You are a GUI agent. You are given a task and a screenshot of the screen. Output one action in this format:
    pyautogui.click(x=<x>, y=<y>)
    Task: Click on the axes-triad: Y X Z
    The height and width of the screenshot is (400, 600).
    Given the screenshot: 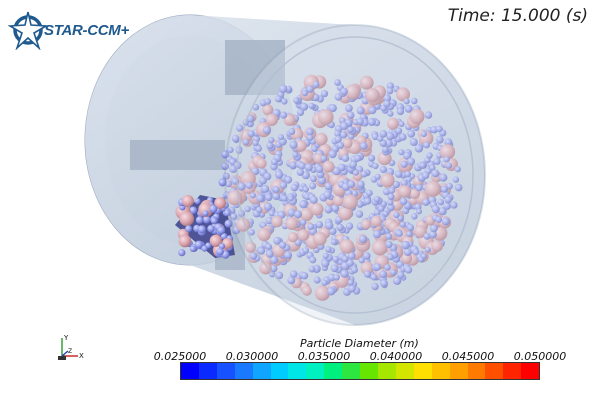 What is the action you would take?
    pyautogui.click(x=72, y=348)
    